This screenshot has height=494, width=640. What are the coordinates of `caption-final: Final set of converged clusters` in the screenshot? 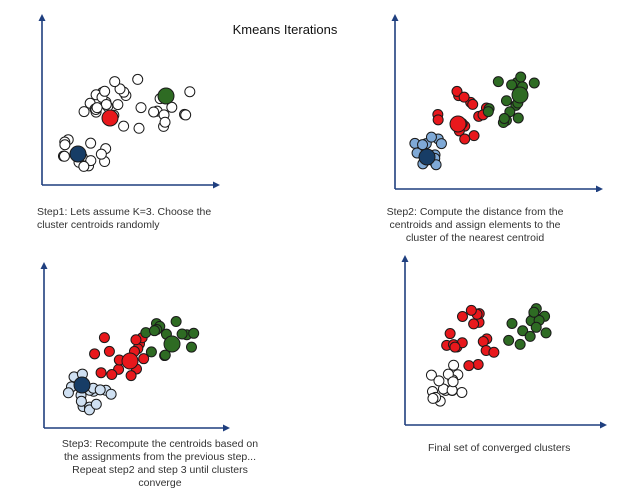 It's located at (528, 448).